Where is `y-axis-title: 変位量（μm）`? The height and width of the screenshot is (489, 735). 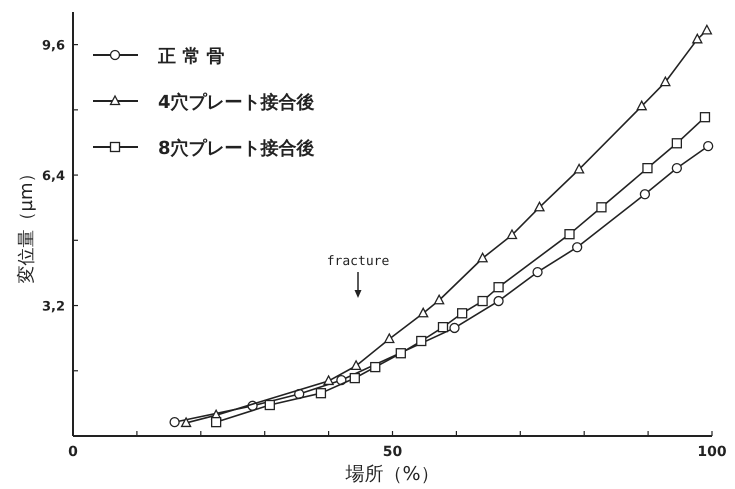
y-axis-title: 変位量（μm） is located at coordinates (26, 224).